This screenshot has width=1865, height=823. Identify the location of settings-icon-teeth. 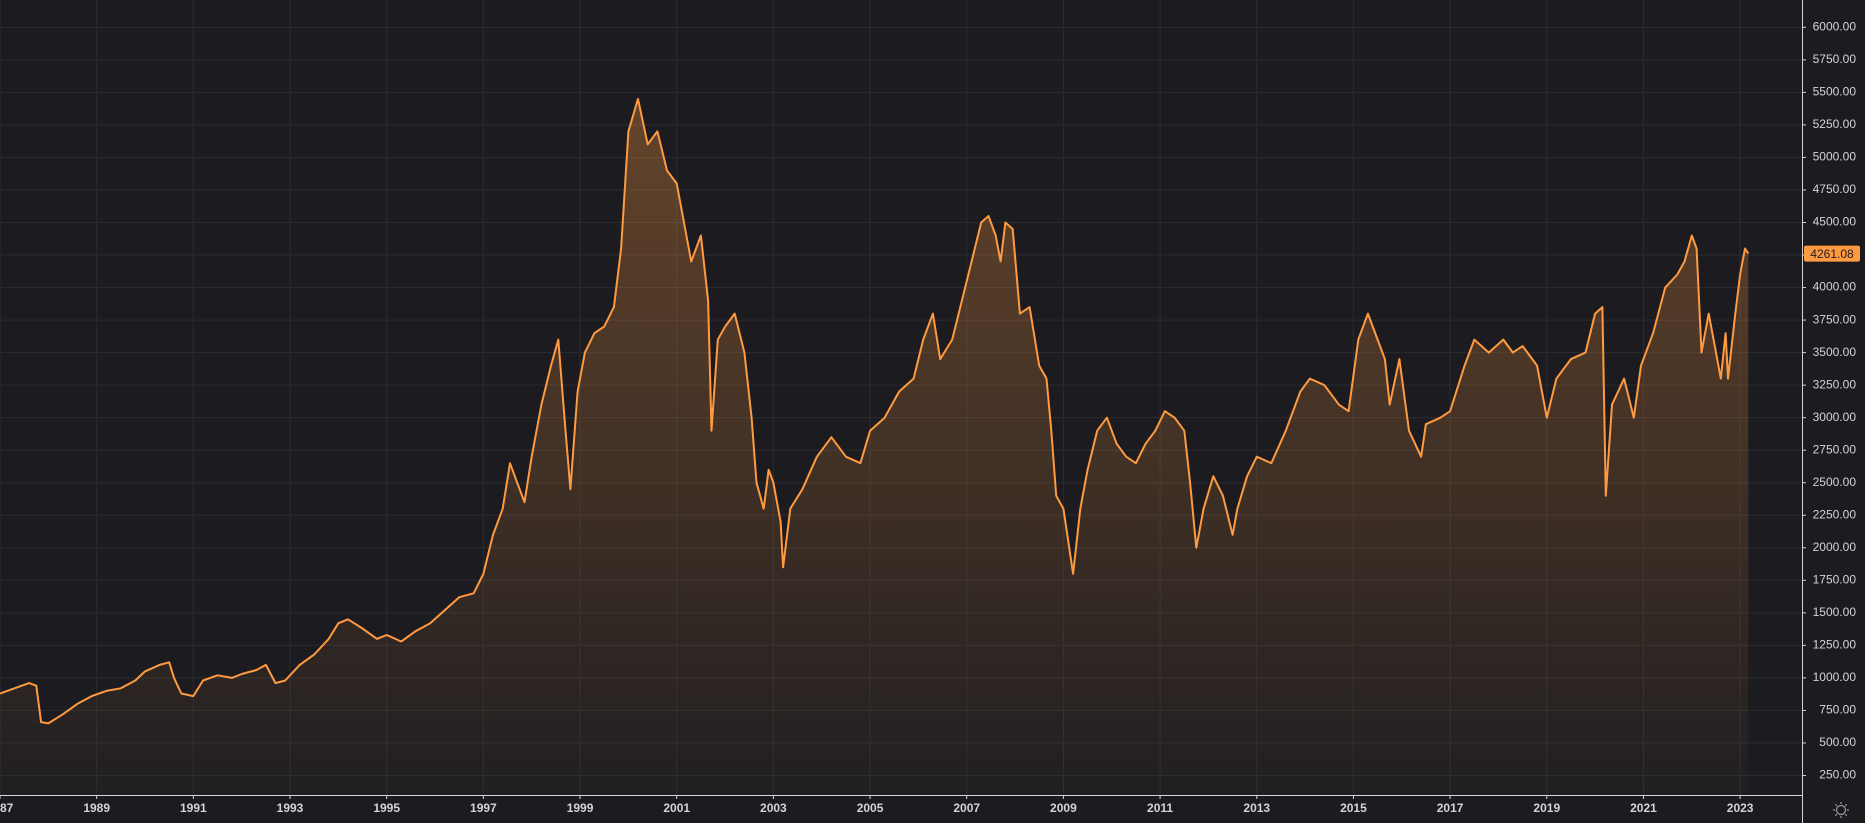
(1841, 810).